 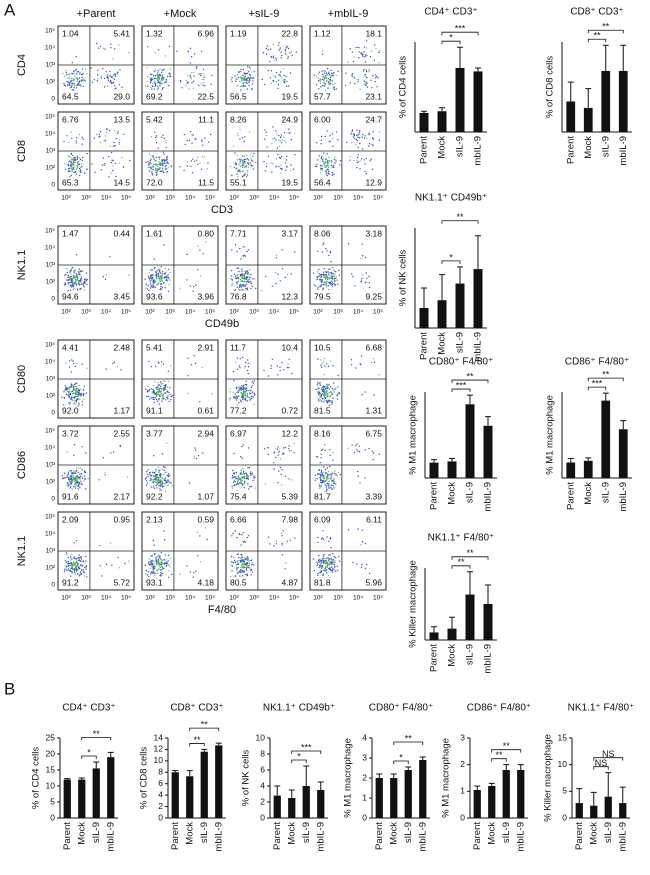 I want to click on y-tick-label: 0, so click(x=53, y=99).